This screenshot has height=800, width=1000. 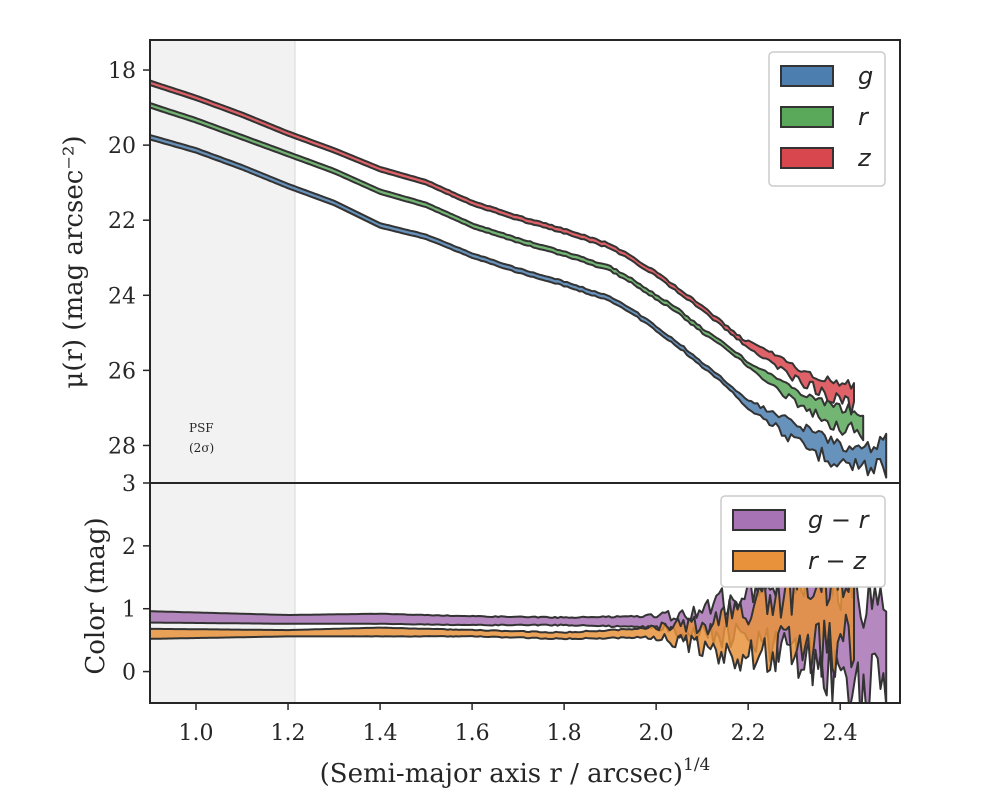 What do you see at coordinates (380, 733) in the screenshot?
I see `xtick-label: 1.4` at bounding box center [380, 733].